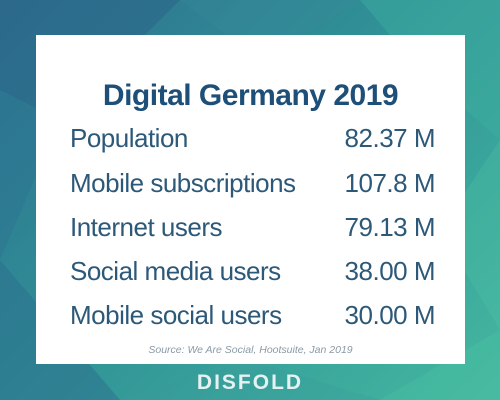  I want to click on stat-value: 38.00 M, so click(390, 270).